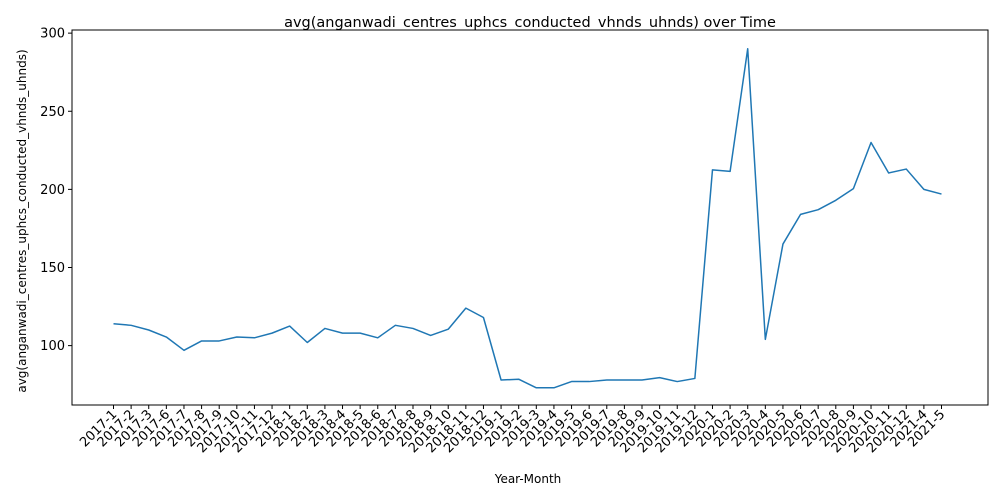 This screenshot has width=1000, height=500. Describe the element at coordinates (52, 346) in the screenshot. I see `y-tick-label: 100` at that location.